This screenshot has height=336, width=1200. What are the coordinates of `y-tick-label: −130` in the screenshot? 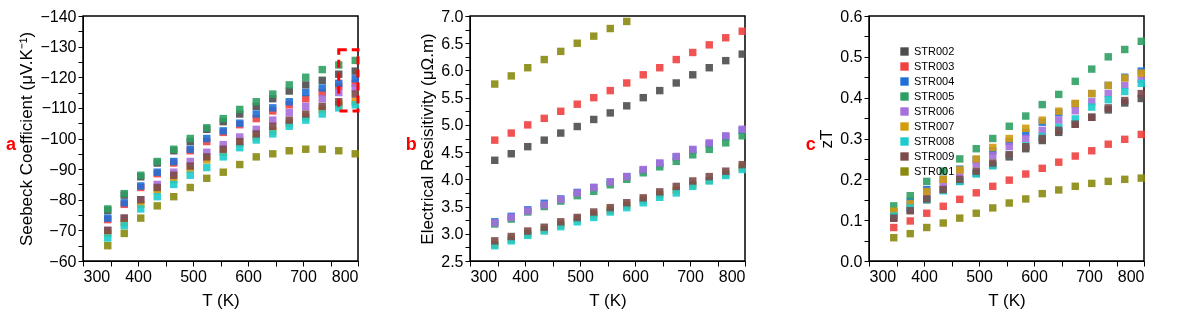 It's located at (58, 47).